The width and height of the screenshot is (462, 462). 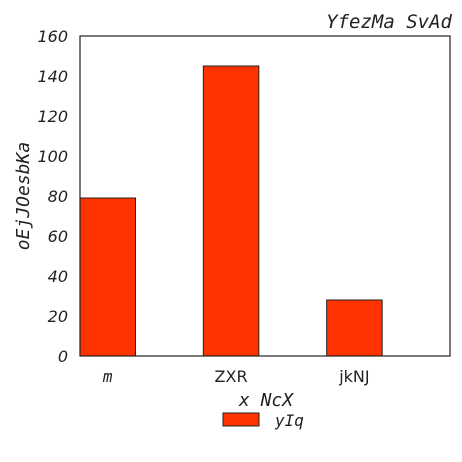 I want to click on bar-ZXR, so click(x=231, y=211).